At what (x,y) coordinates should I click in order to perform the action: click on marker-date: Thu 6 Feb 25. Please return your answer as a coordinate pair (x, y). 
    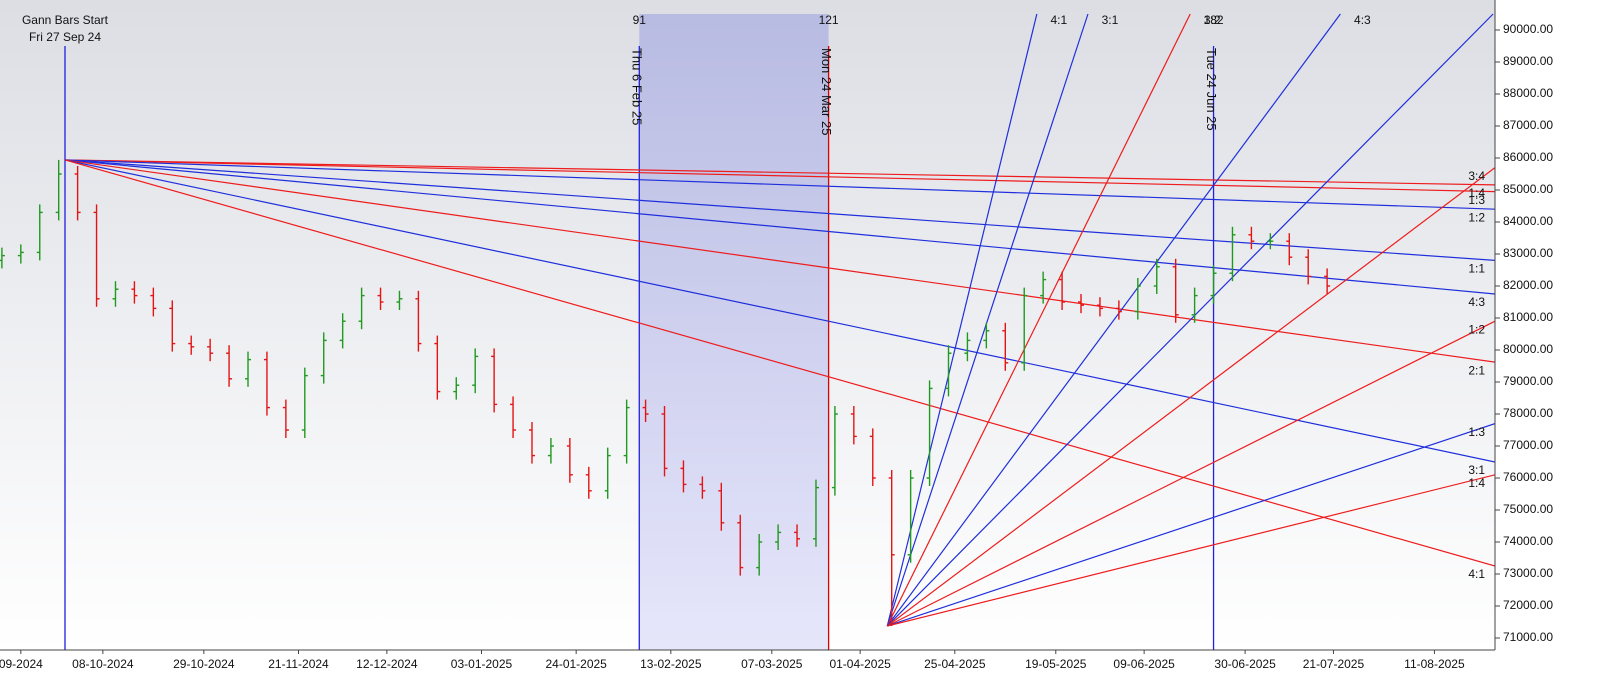
    Looking at the image, I should click on (637, 86).